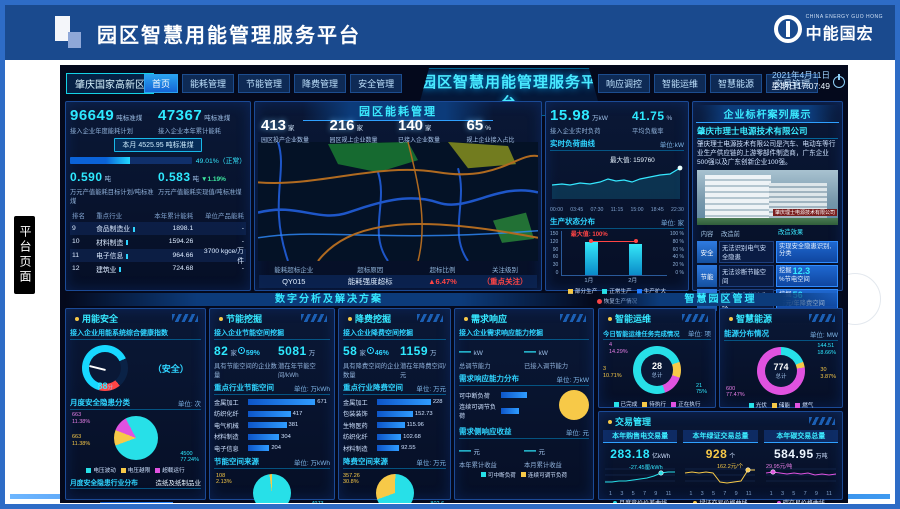 The height and width of the screenshot is (509, 900). What do you see at coordinates (657, 318) in the screenshot?
I see `ops-tab: 智能运维` at bounding box center [657, 318].